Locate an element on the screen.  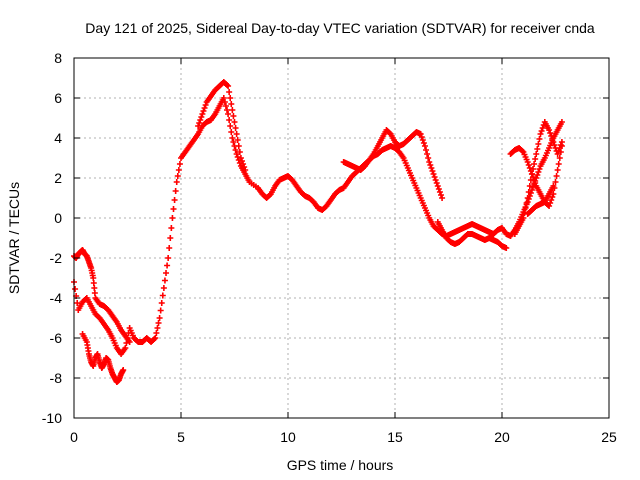
x-tick-label: 25 is located at coordinates (609, 437).